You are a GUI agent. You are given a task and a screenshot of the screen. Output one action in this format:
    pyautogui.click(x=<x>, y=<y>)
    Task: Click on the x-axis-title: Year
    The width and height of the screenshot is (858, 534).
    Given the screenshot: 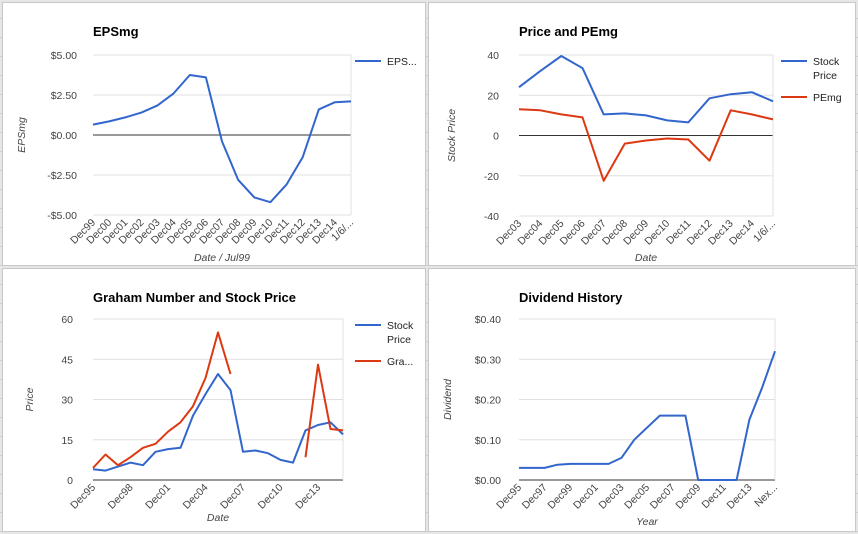 What is the action you would take?
    pyautogui.click(x=647, y=522)
    